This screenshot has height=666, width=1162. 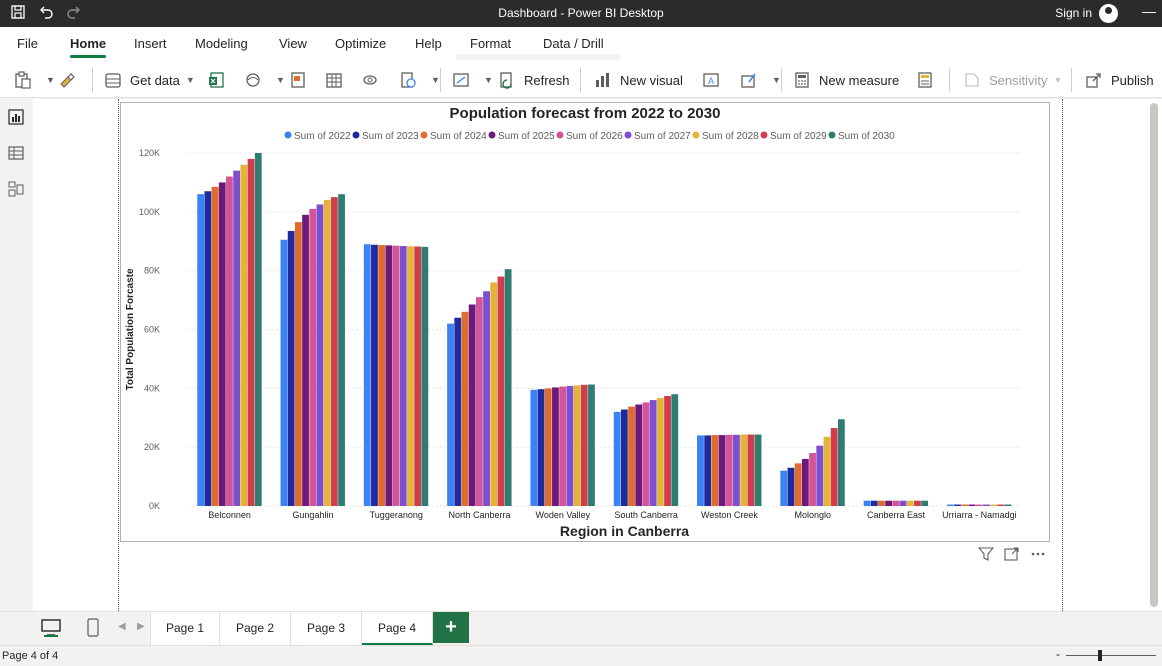 What do you see at coordinates (255, 628) in the screenshot?
I see `page-tab-2: Page 2` at bounding box center [255, 628].